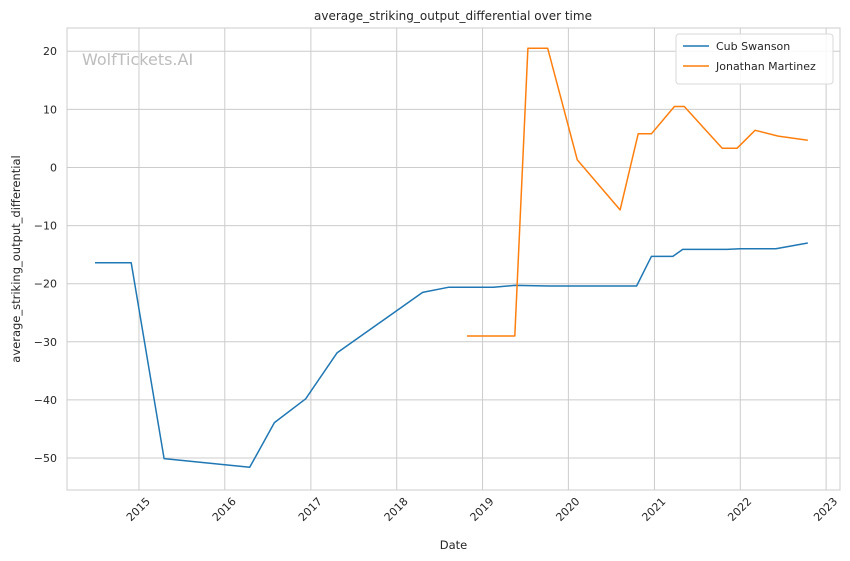  What do you see at coordinates (653, 509) in the screenshot?
I see `x-tick-label: 2021` at bounding box center [653, 509].